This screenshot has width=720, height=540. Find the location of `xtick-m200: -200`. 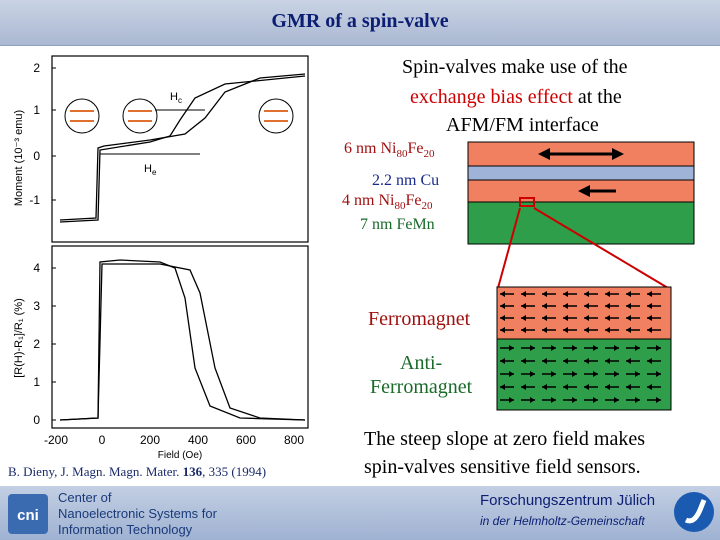

xtick-m200: -200 is located at coordinates (56, 440).